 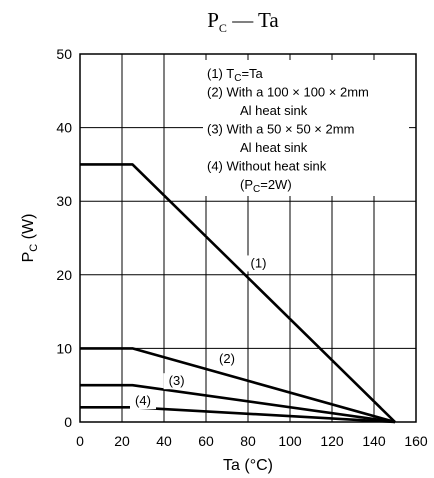 What do you see at coordinates (290, 441) in the screenshot?
I see `x-tick-label: 100` at bounding box center [290, 441].